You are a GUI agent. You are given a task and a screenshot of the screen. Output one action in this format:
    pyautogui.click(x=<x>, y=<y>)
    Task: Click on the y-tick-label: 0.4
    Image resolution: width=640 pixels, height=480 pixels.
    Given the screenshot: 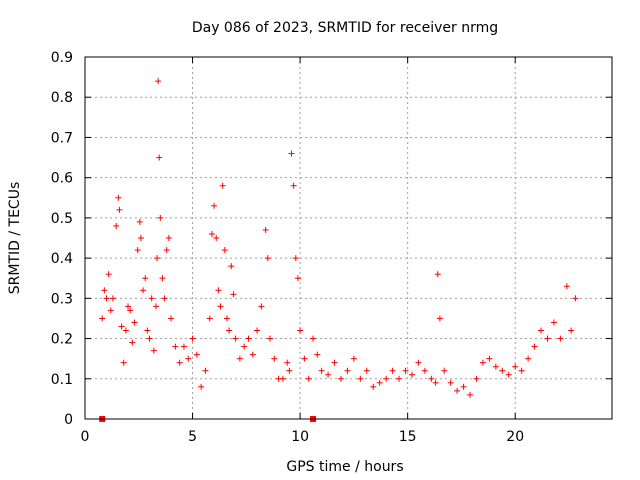 What is the action you would take?
    pyautogui.click(x=62, y=259)
    